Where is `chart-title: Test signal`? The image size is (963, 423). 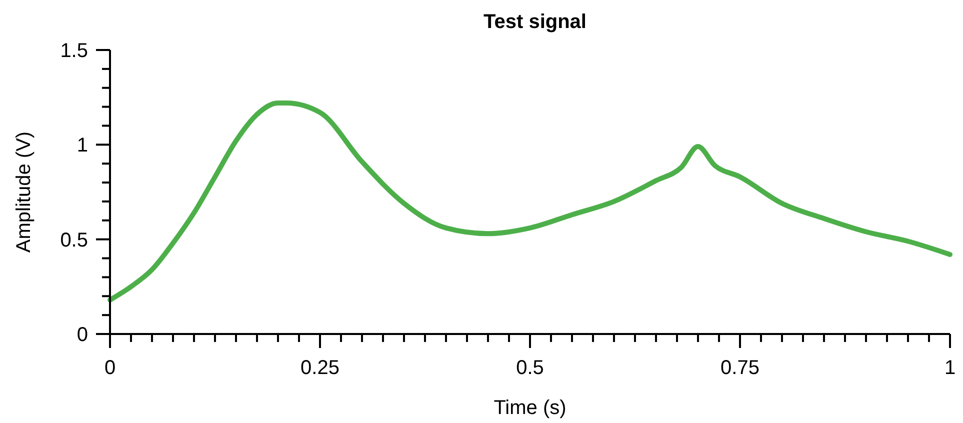
chart-title: Test signal is located at coordinates (535, 22).